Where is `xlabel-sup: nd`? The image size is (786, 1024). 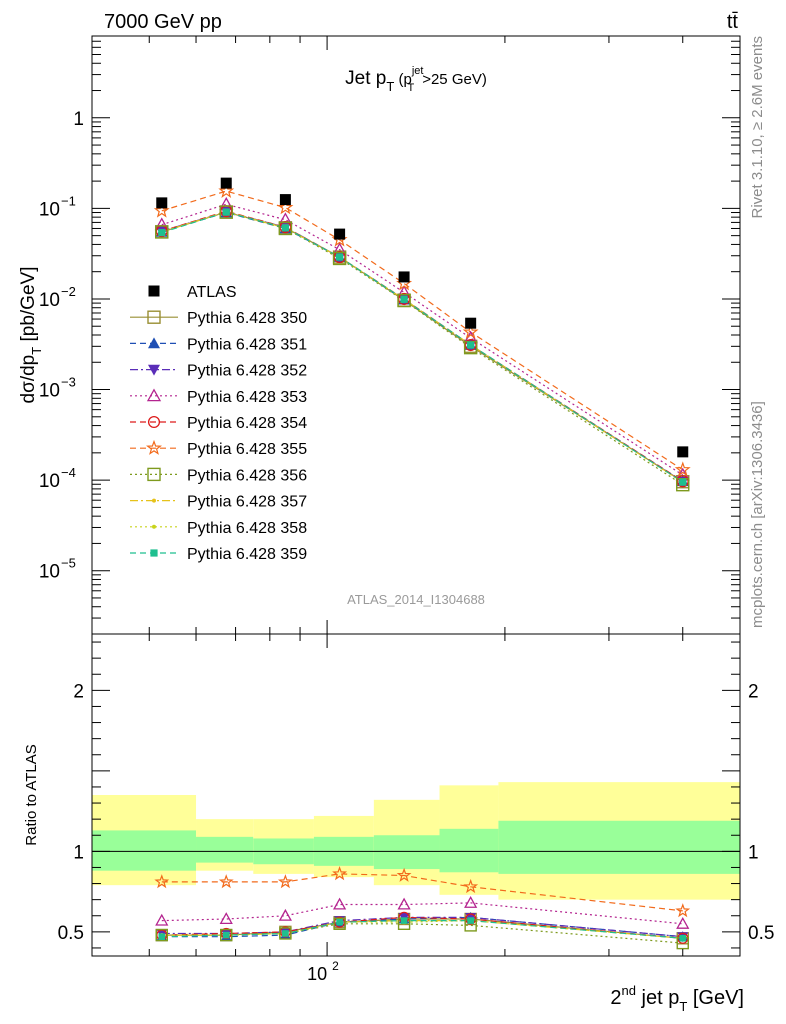 xlabel-sup: nd is located at coordinates (629, 990).